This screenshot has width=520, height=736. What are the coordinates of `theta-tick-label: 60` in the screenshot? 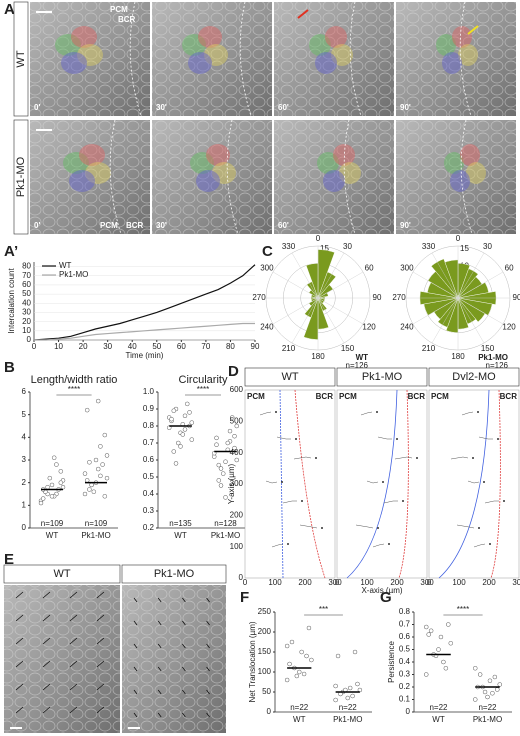 It's located at (369, 268).